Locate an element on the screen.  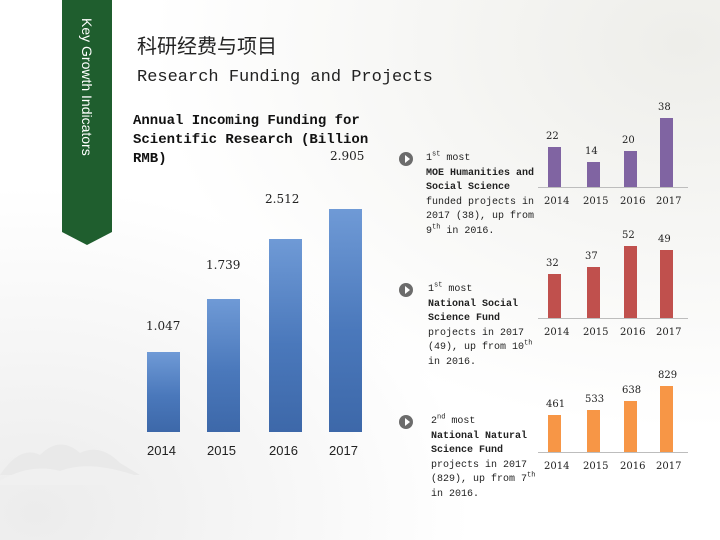
note-rest: projects in 2017 (49), up from 10 is located at coordinates (476, 340).